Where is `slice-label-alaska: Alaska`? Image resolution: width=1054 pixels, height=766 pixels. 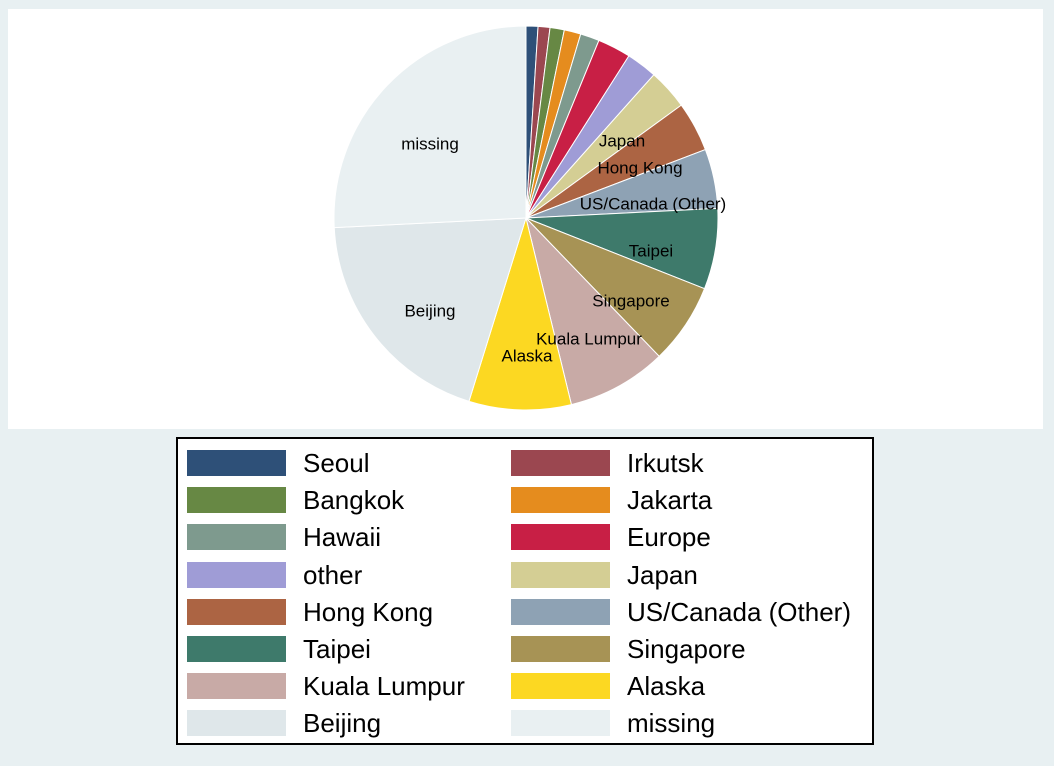
slice-label-alaska: Alaska is located at coordinates (527, 355).